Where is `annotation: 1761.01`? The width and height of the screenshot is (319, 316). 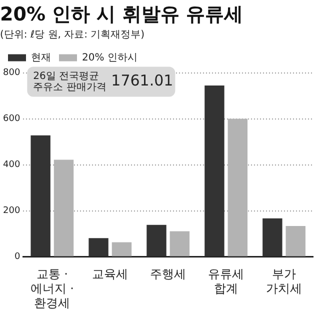 annotation: 1761.01 is located at coordinates (142, 81).